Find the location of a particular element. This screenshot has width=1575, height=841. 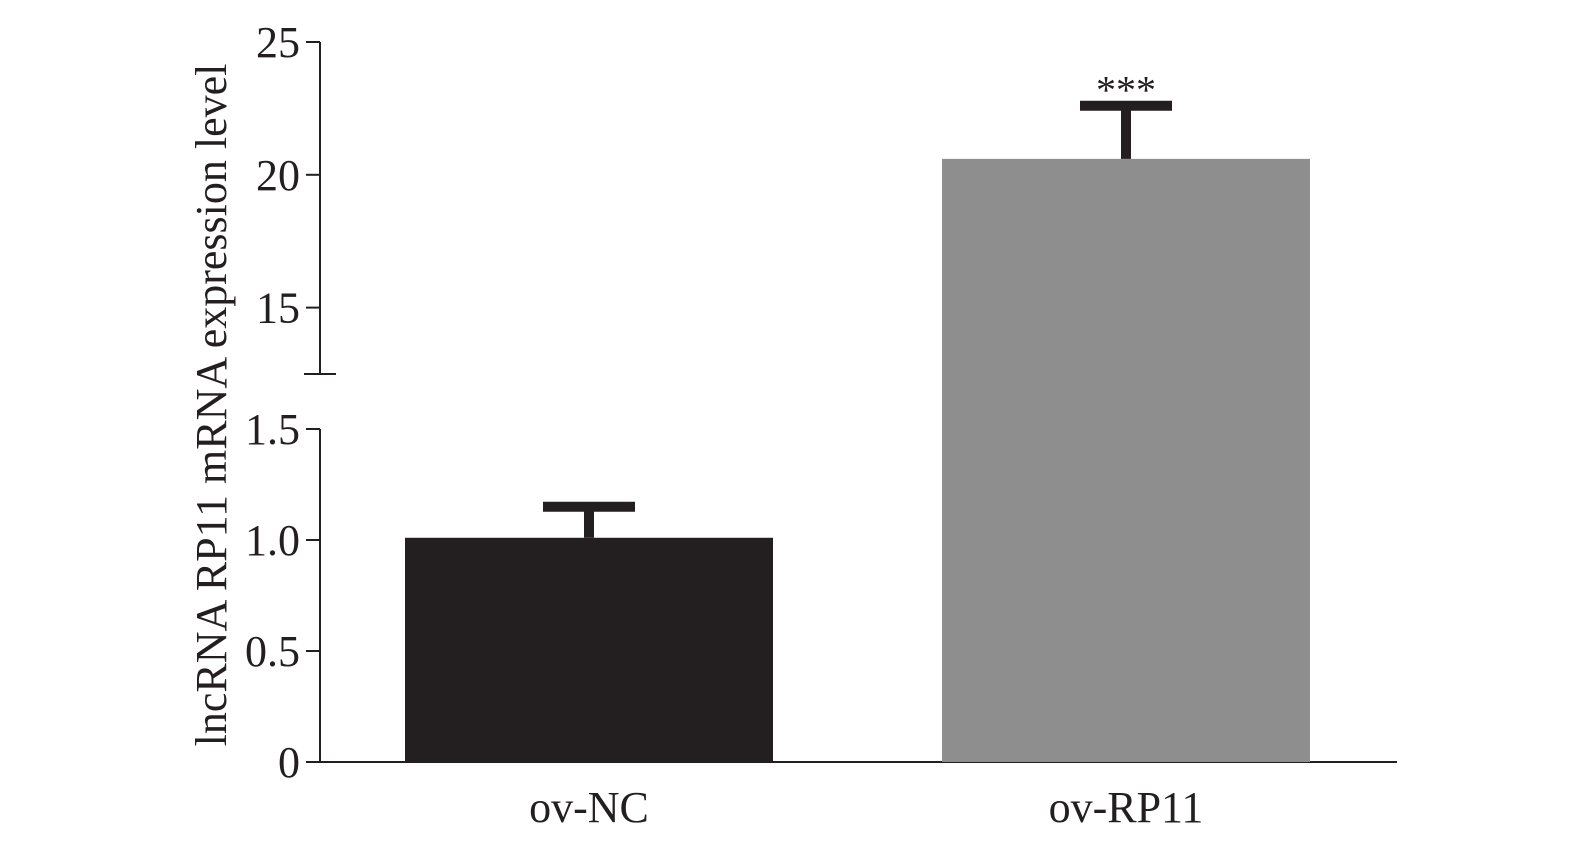

y-tick-label: 0.5 is located at coordinates (272, 651).